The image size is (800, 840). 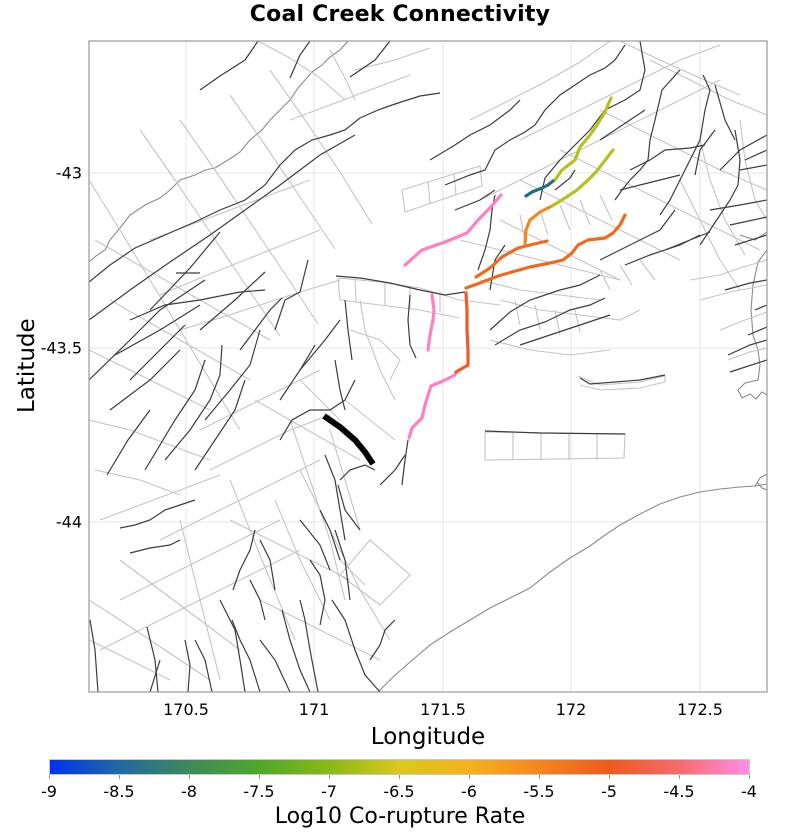 What do you see at coordinates (399, 767) in the screenshot?
I see `colorbar` at bounding box center [399, 767].